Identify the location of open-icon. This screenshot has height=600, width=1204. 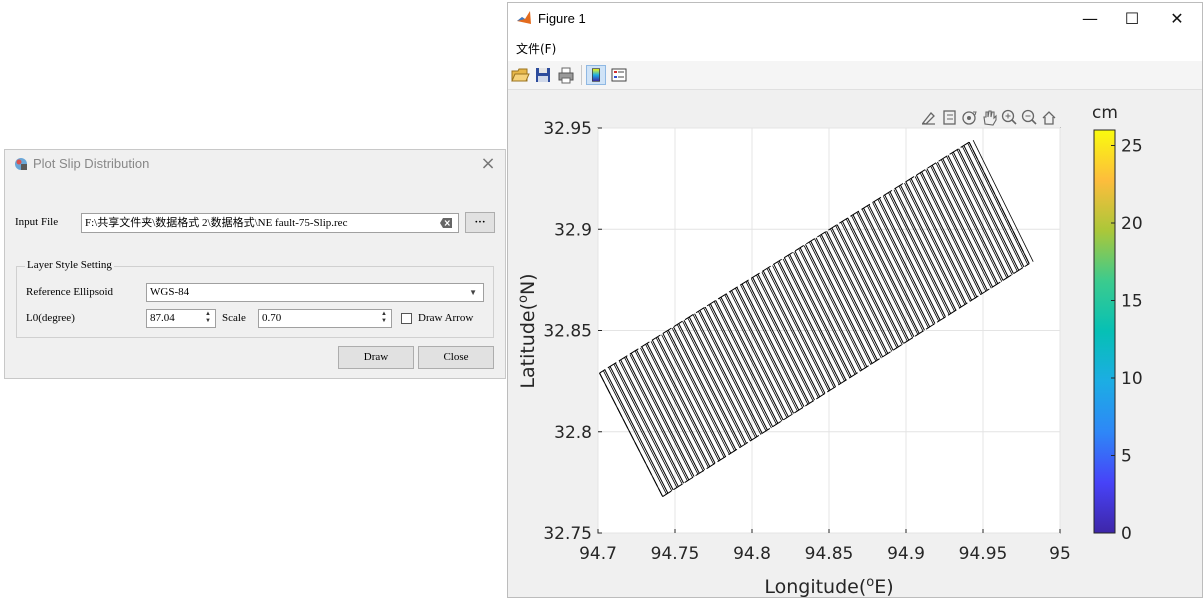
(520, 75).